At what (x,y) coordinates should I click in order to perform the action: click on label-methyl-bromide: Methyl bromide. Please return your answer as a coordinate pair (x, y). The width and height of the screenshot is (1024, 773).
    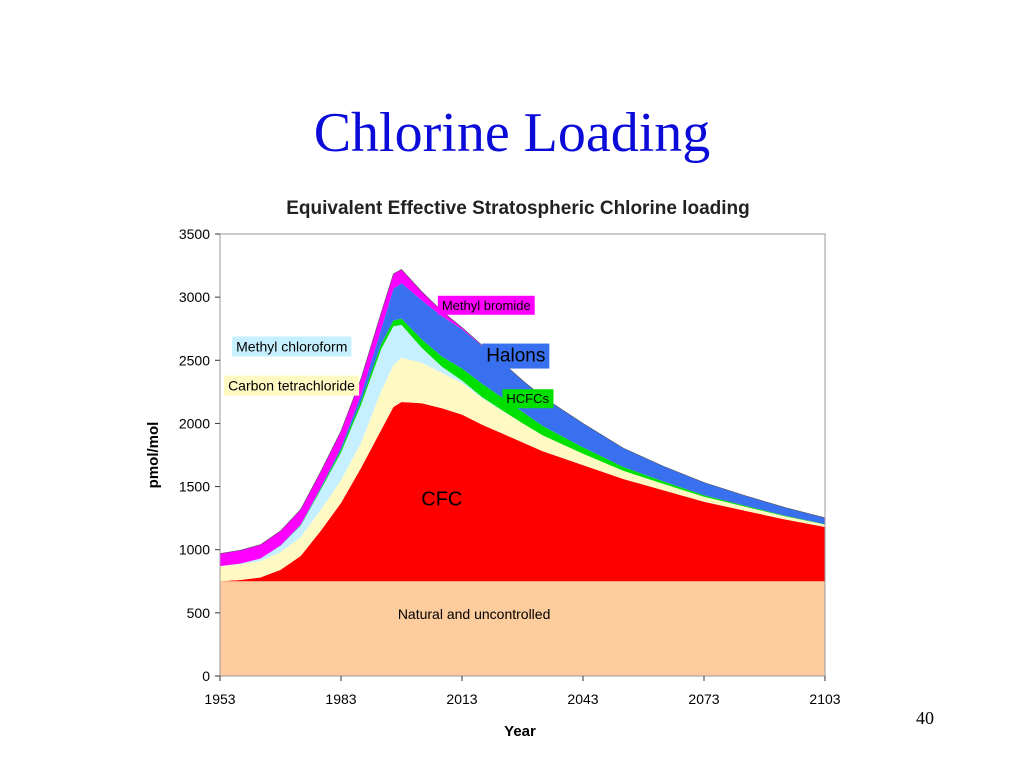
    Looking at the image, I should click on (486, 305).